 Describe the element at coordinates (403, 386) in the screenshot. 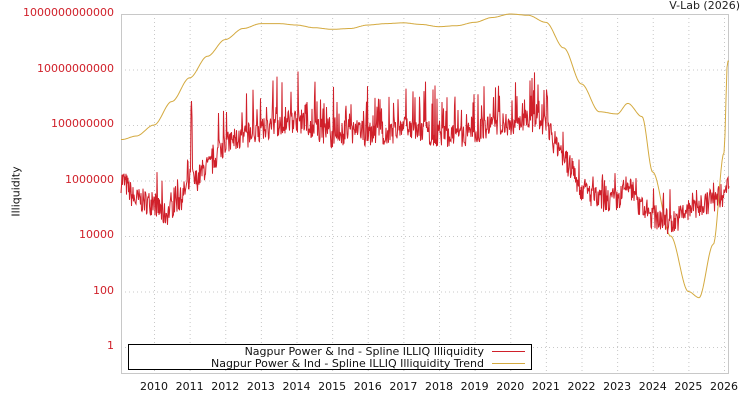

I see `x-tick-label: 2017` at that location.